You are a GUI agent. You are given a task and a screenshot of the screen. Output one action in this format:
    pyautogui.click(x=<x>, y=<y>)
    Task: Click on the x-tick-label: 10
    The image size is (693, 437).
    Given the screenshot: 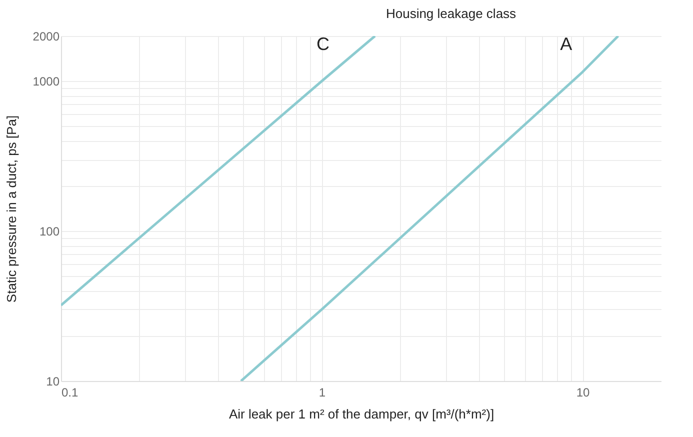 What is the action you would take?
    pyautogui.click(x=583, y=393)
    